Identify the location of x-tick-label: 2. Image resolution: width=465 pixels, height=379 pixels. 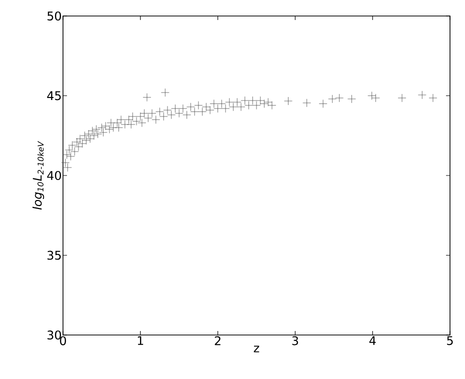
(217, 341).